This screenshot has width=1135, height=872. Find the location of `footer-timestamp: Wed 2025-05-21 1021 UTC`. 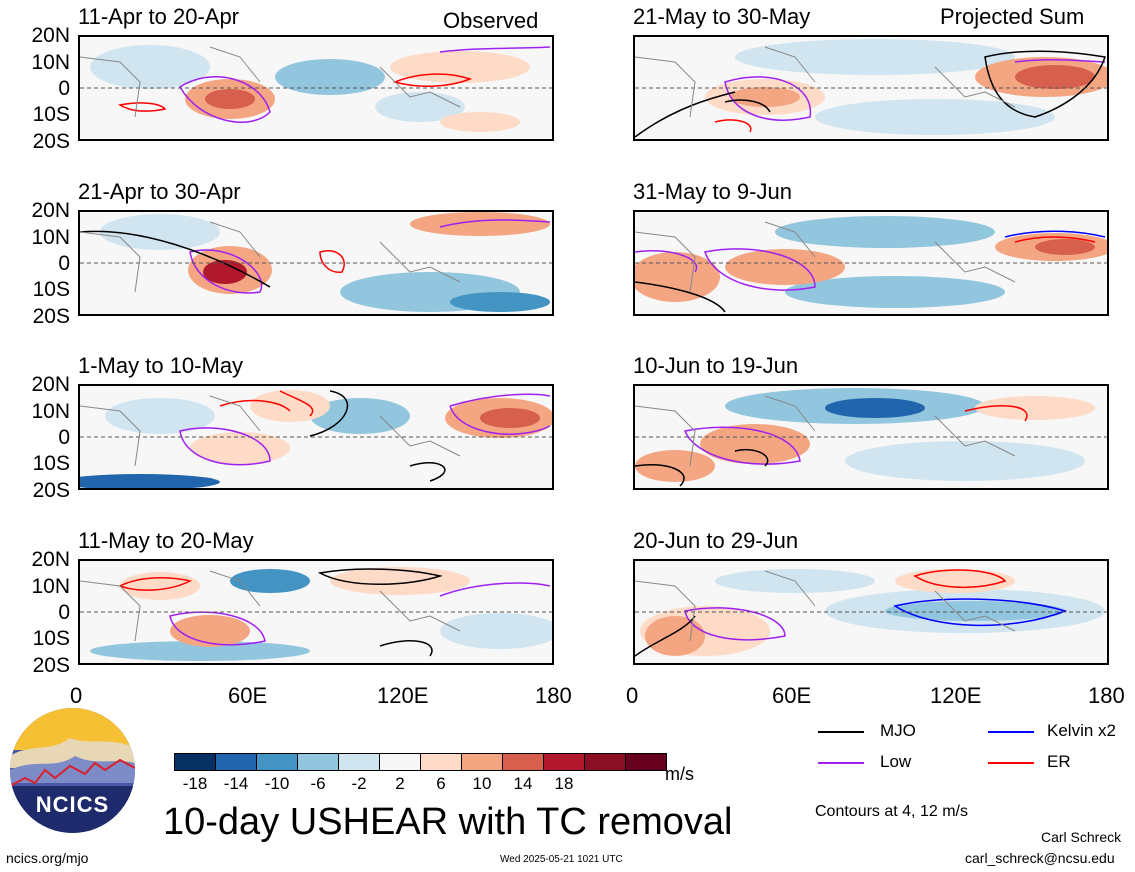

footer-timestamp: Wed 2025-05-21 1021 UTC is located at coordinates (561, 859).